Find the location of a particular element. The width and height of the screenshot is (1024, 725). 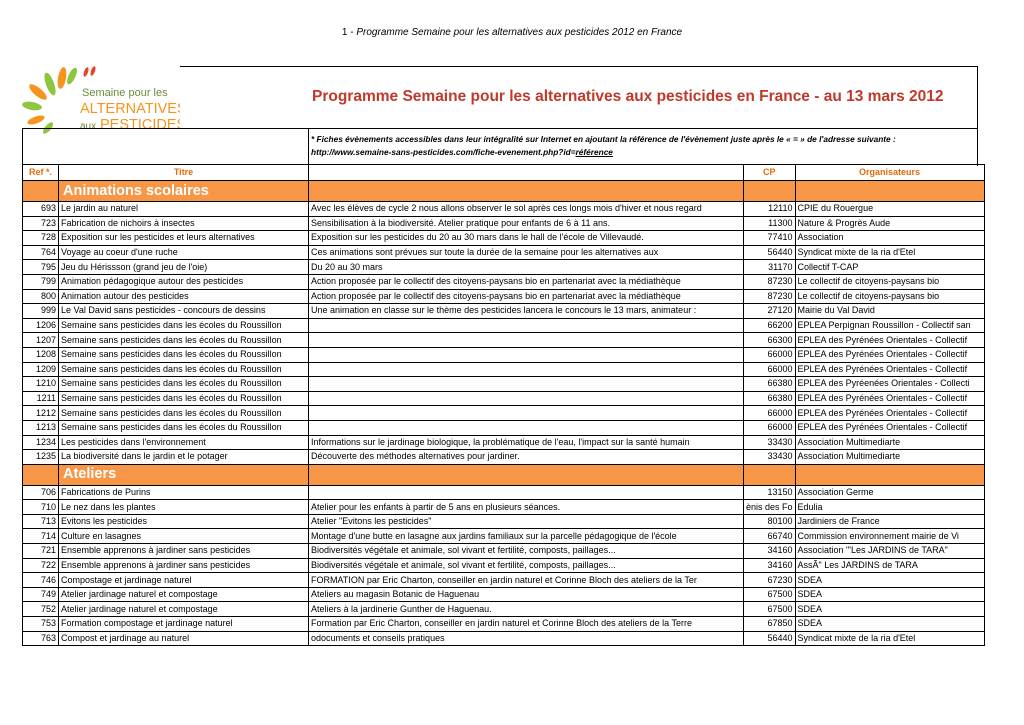

ref: 1212 is located at coordinates (40, 413).